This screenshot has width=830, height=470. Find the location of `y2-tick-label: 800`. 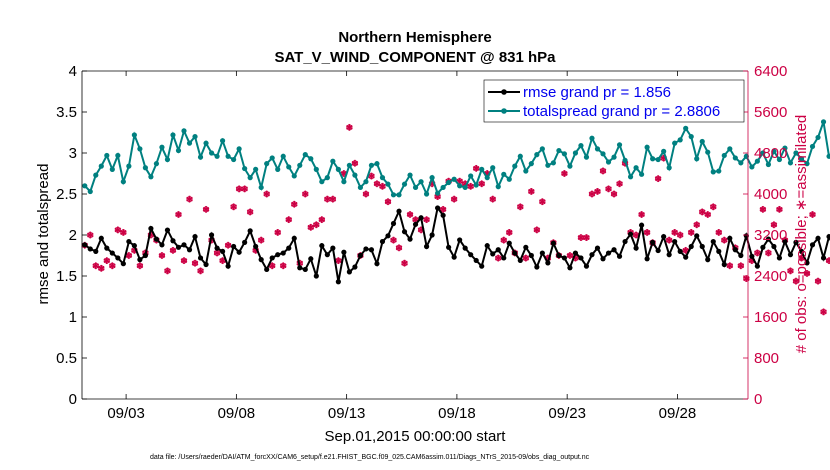

y2-tick-label: 800 is located at coordinates (766, 358).